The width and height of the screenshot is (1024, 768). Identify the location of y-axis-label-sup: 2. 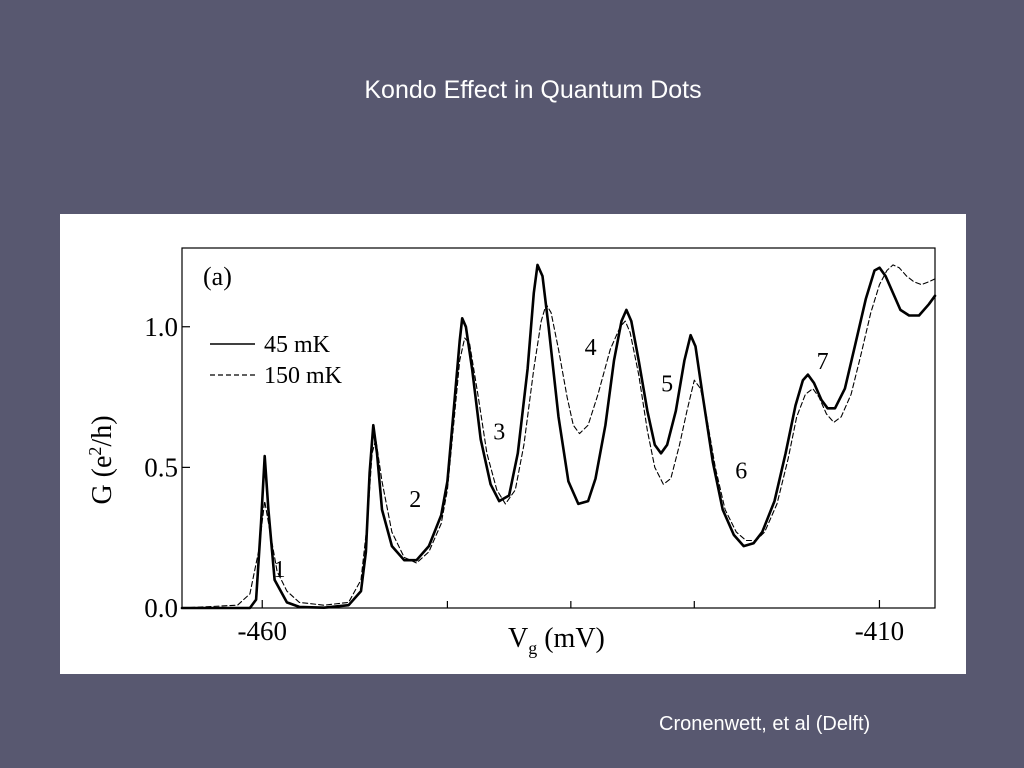
(95, 451).